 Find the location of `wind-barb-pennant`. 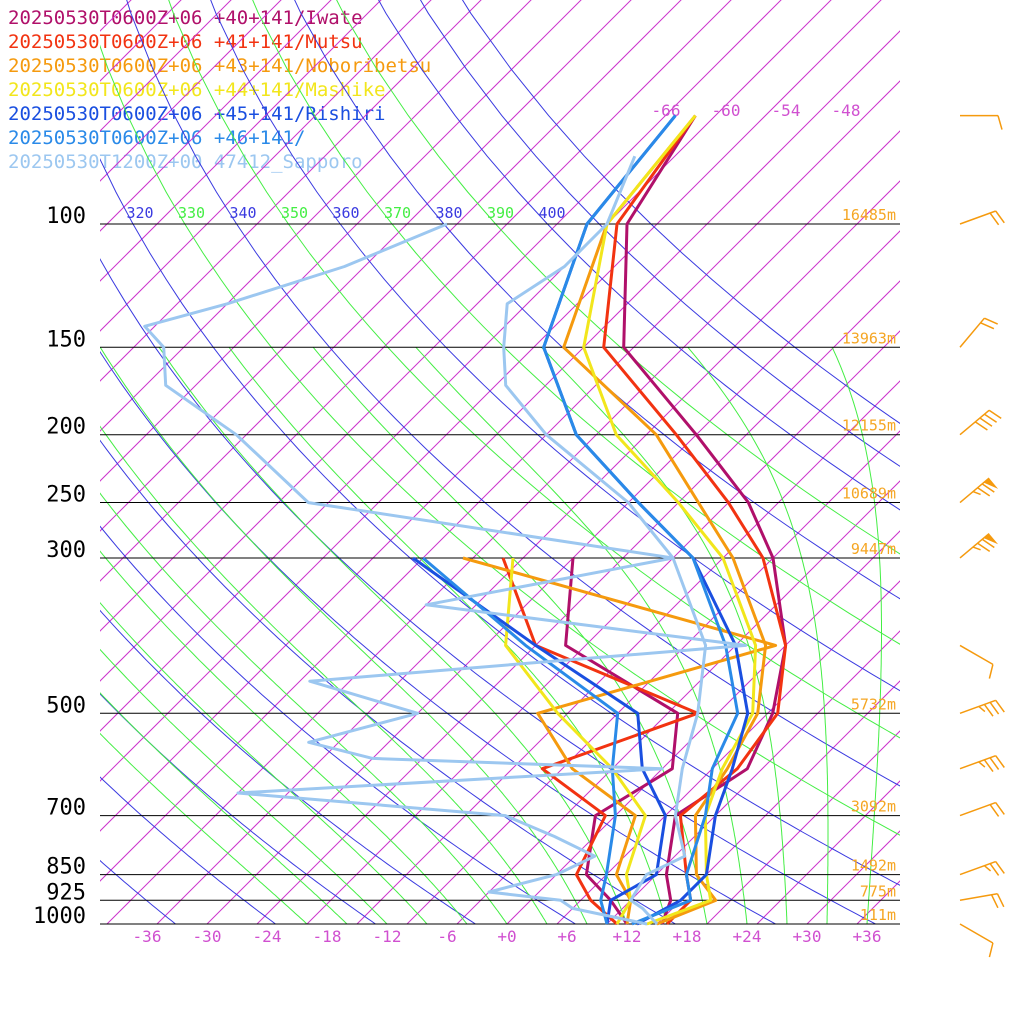

wind-barb-pennant is located at coordinates (991, 539).